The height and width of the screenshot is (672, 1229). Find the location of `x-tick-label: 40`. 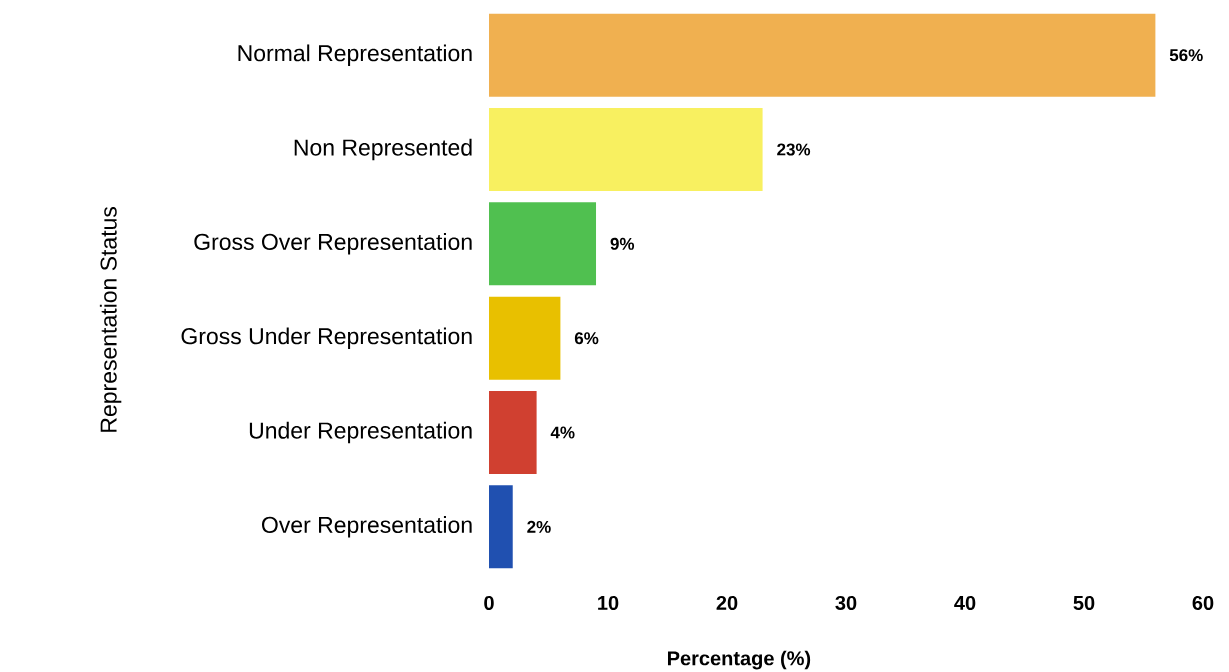

x-tick-label: 40 is located at coordinates (965, 603).